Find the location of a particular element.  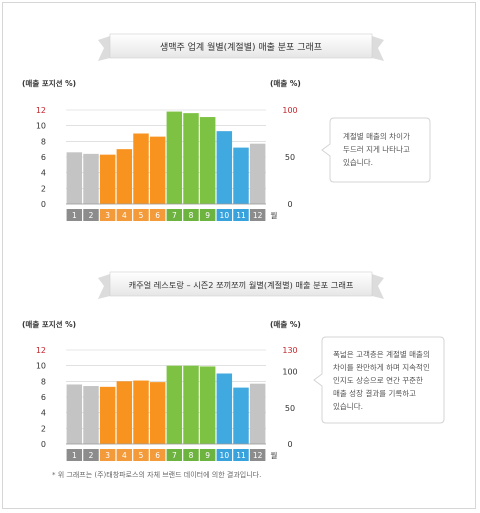

chart1-month-label: 11 is located at coordinates (241, 215).